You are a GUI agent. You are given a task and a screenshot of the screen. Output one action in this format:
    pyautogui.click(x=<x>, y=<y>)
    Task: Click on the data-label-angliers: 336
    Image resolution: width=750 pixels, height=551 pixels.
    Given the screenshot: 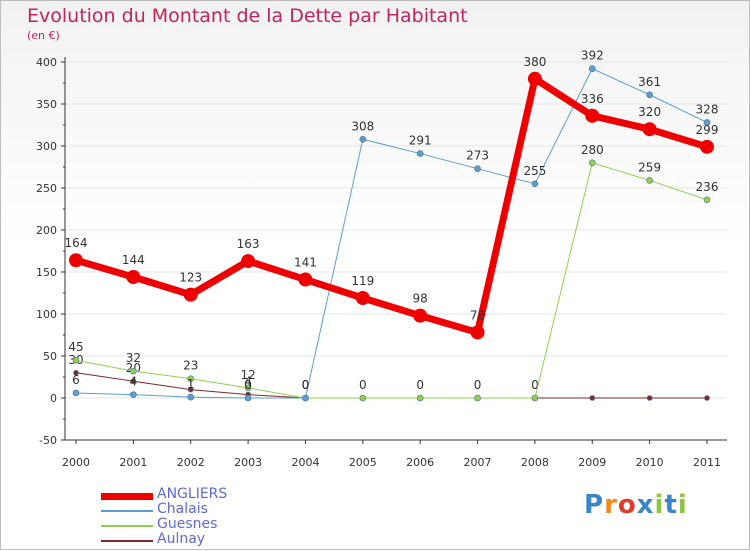 What is the action you would take?
    pyautogui.click(x=592, y=99)
    